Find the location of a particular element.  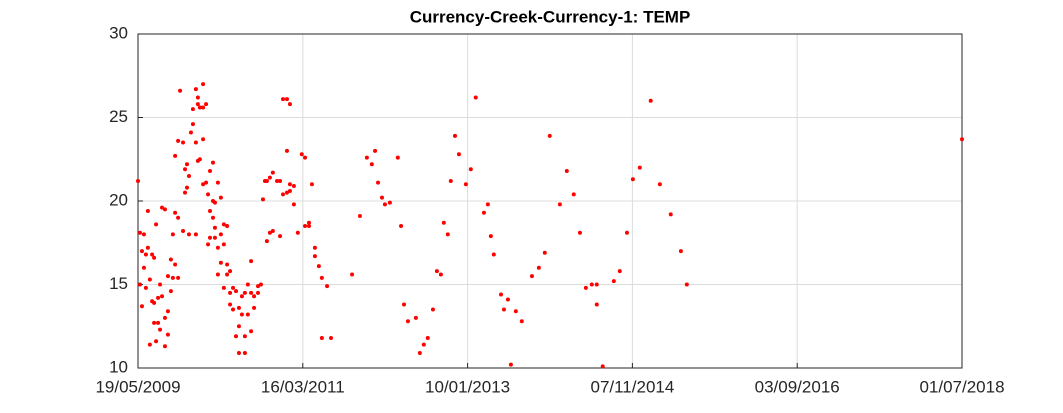

x-tick-label: 19/05/2009 is located at coordinates (137, 386).